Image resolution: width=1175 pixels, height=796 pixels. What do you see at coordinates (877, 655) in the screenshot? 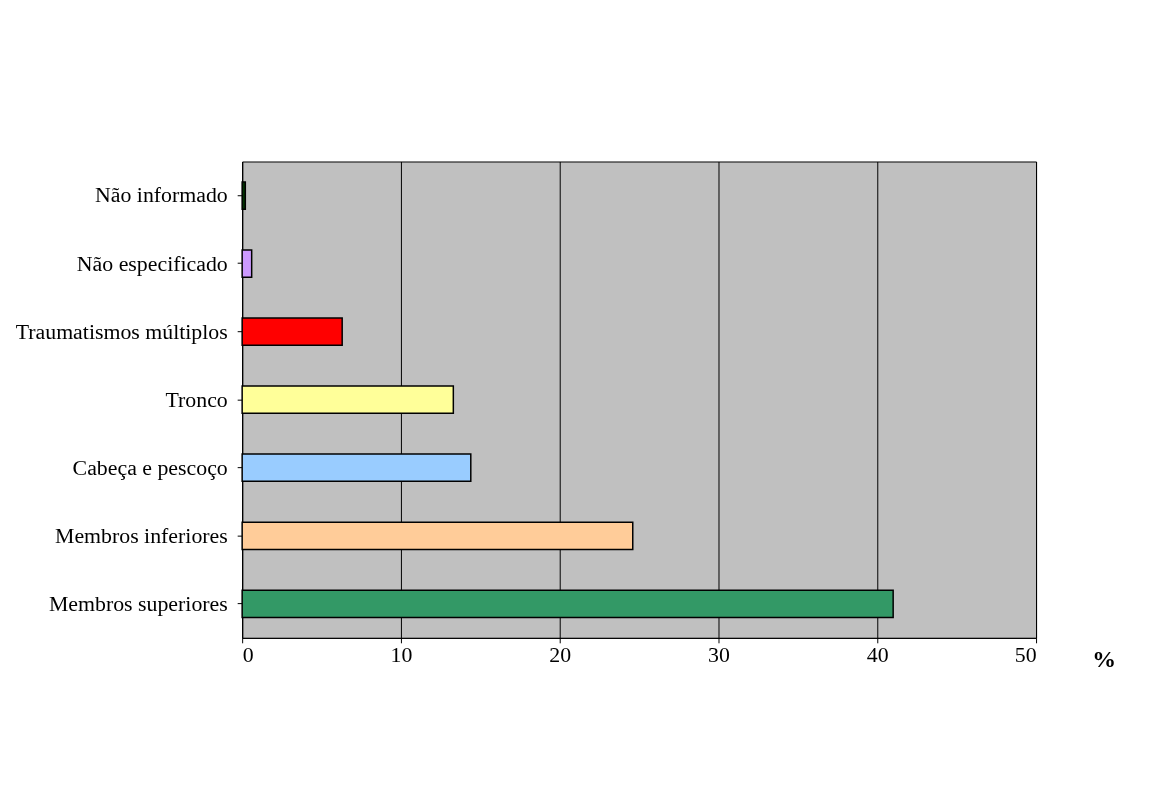
I see `x-tick-label: 40` at bounding box center [877, 655].